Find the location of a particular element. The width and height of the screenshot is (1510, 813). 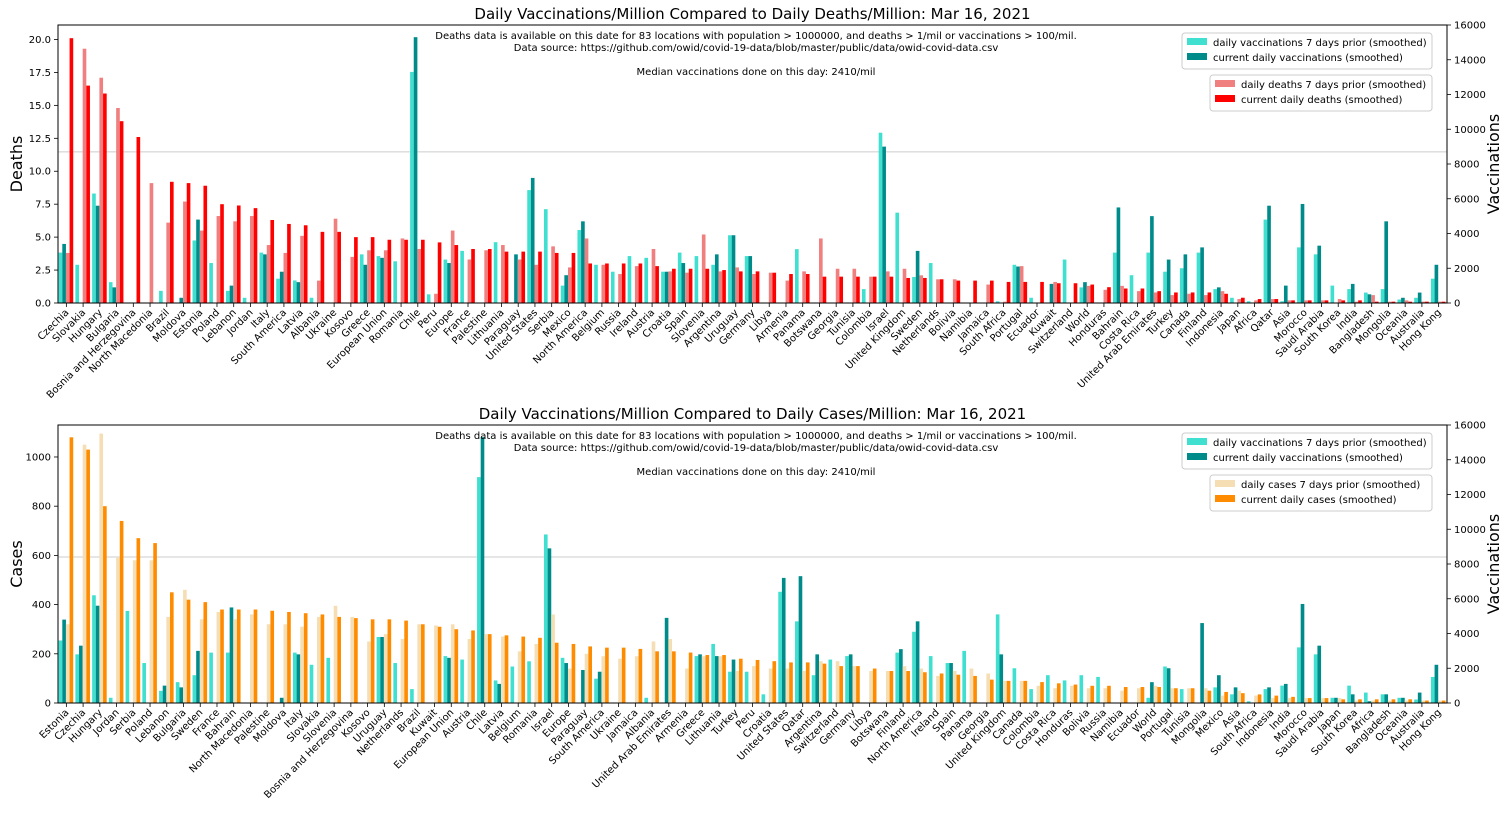

y-left-tick-label: 20.0 is located at coordinates (40, 40).